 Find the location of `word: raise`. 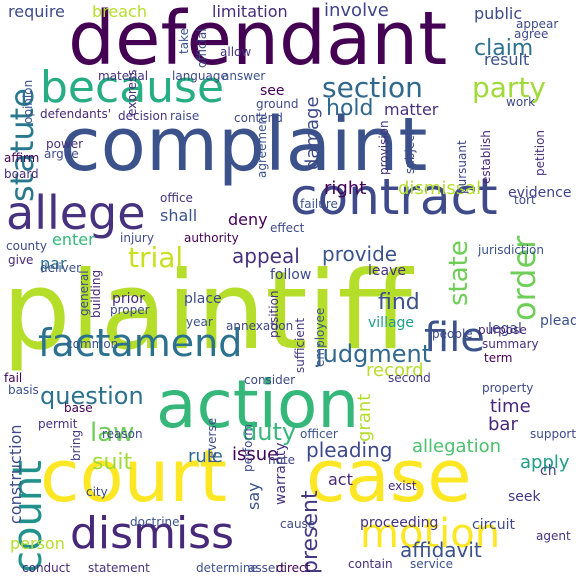

word: raise is located at coordinates (184, 116).